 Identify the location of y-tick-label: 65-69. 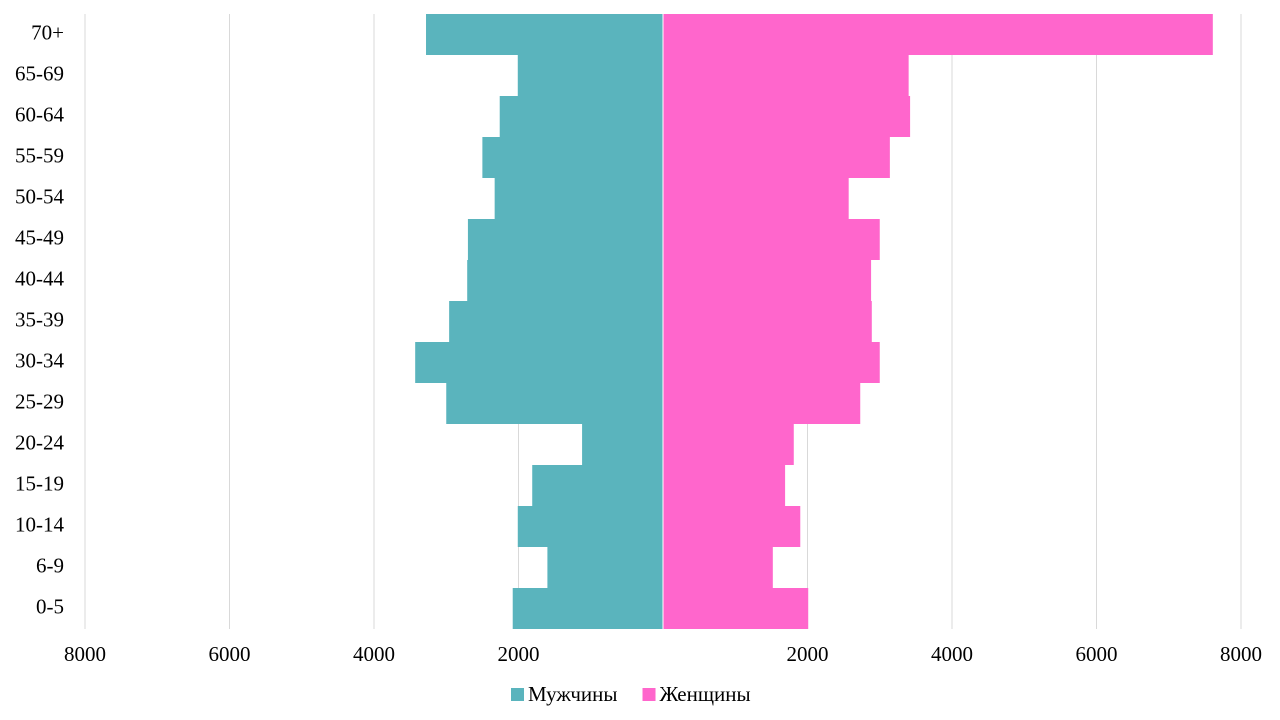
(39, 73).